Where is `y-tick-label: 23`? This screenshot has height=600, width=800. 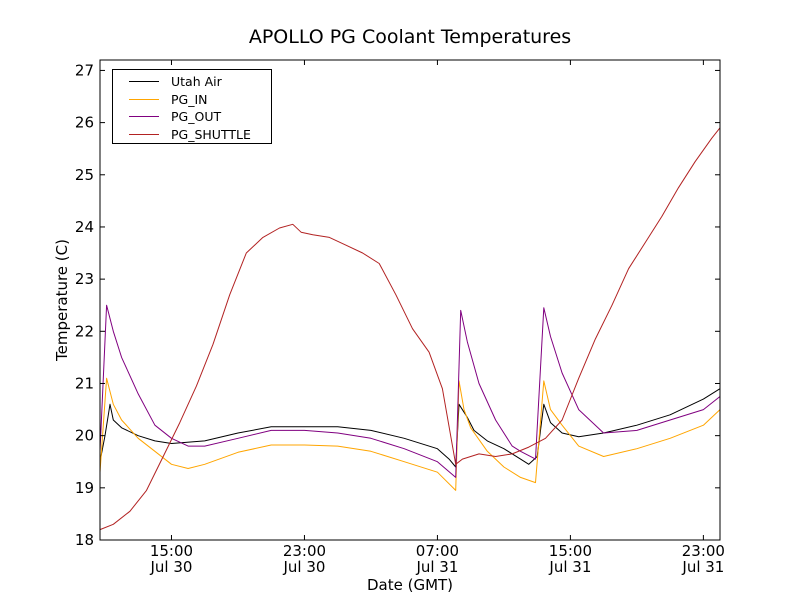
y-tick-label: 23 is located at coordinates (84, 279).